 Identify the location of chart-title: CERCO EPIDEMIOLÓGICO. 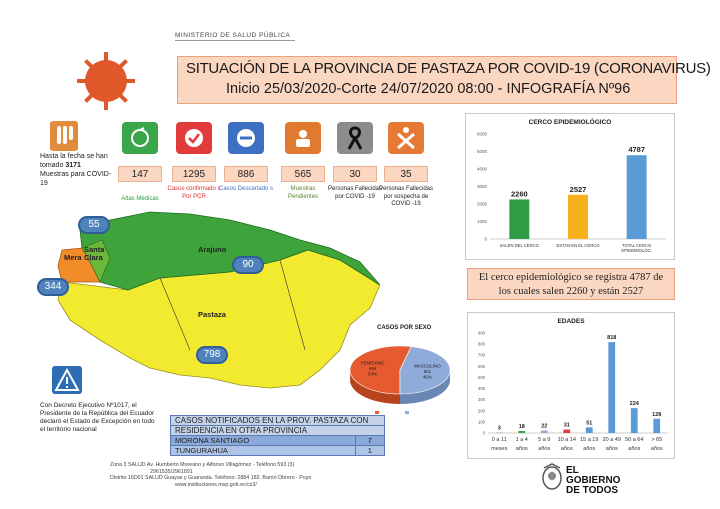
(570, 122).